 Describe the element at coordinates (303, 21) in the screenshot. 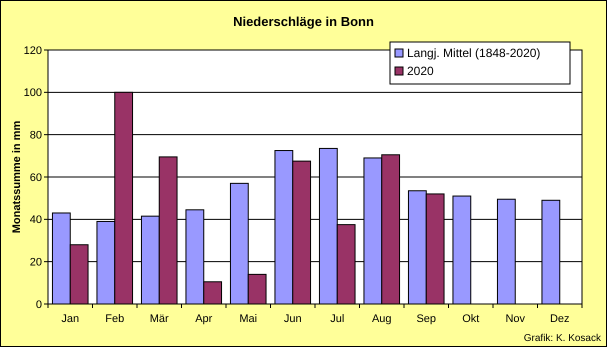

I see `chart-title: Niederschläge in Bonn` at that location.